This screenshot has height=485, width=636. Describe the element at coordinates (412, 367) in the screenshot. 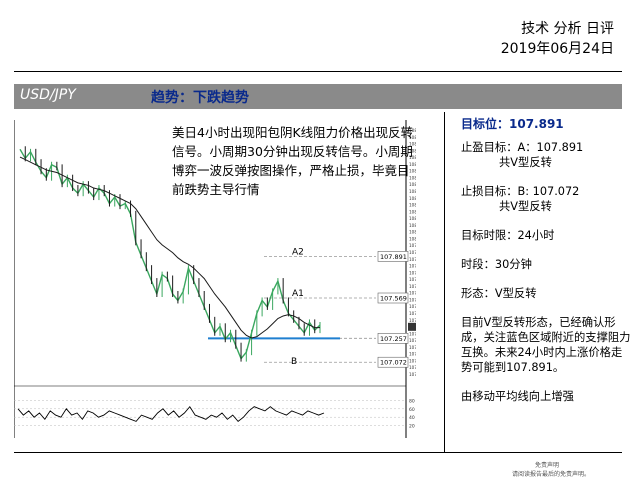

I see `y-tick-label: 107.075` at that location.